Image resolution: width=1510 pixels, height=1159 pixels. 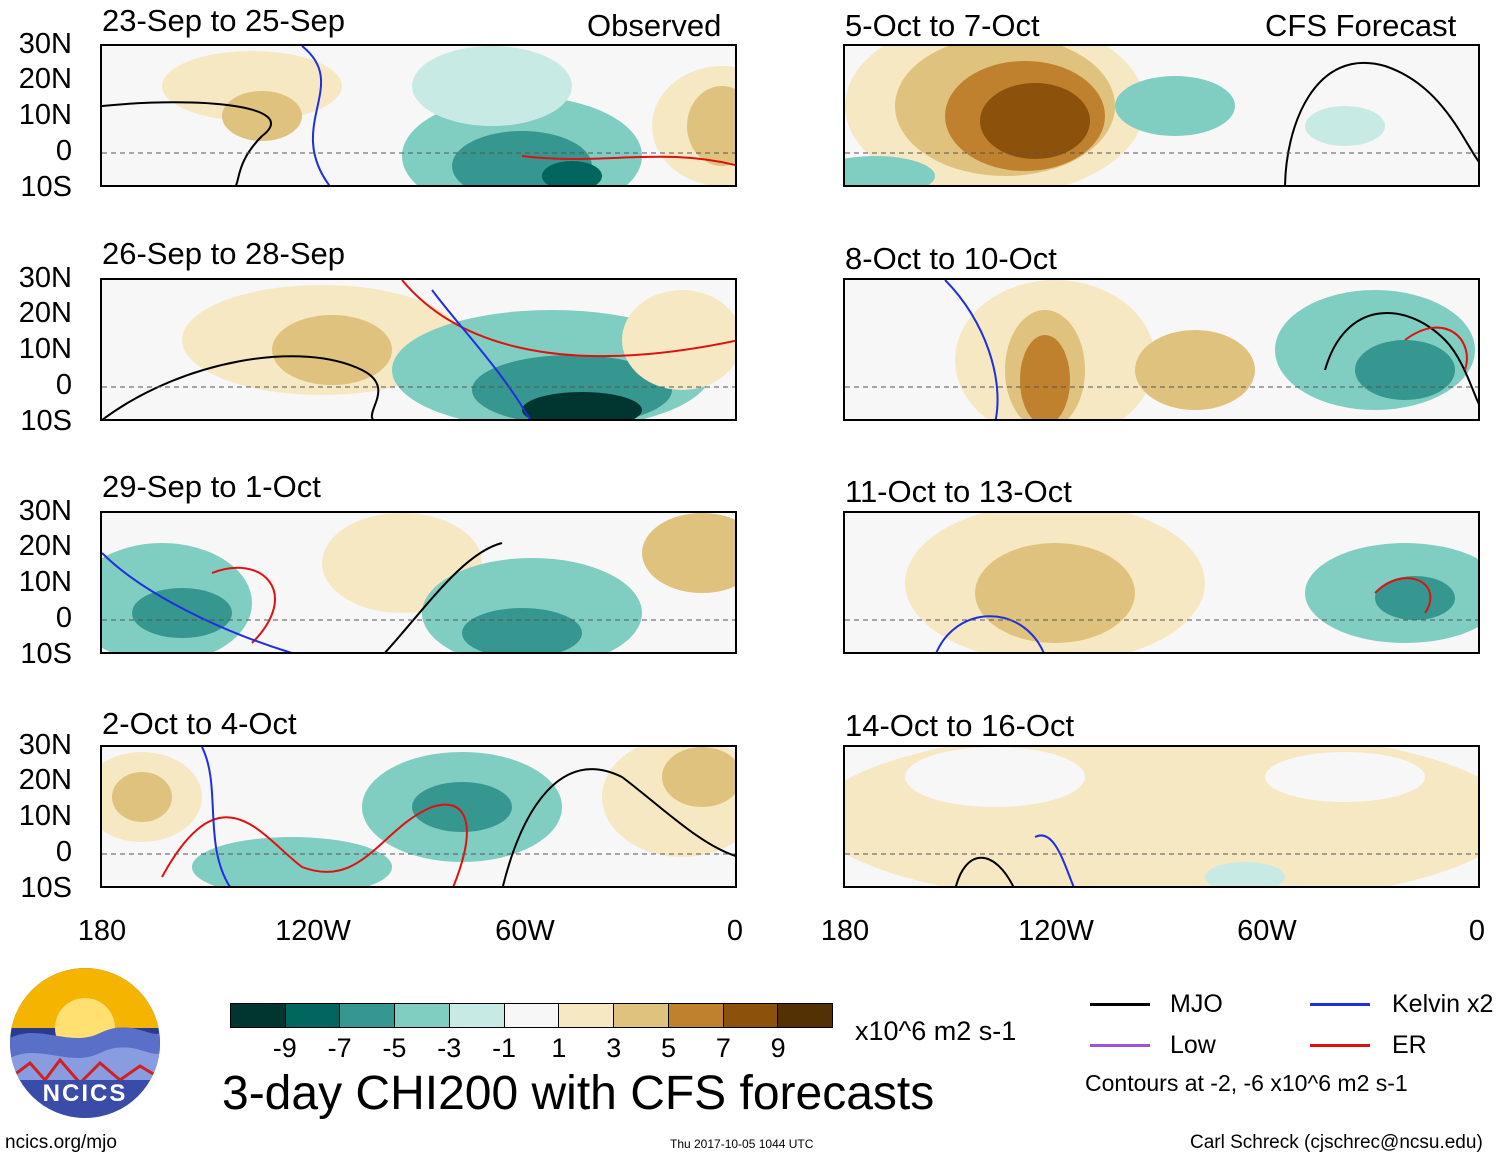 I want to click on y-tick-row4-3: 0, so click(x=63, y=852).